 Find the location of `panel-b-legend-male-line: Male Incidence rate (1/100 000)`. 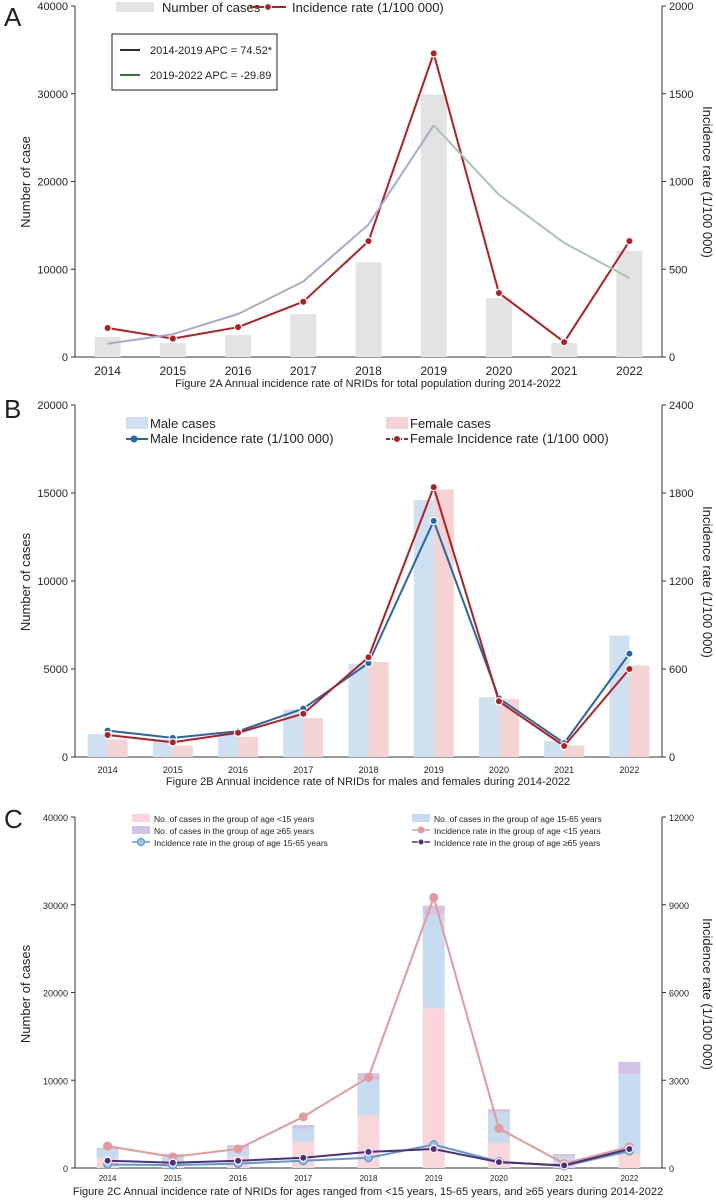

panel-b-legend-male-line: Male Incidence rate (1/100 000) is located at coordinates (242, 438).